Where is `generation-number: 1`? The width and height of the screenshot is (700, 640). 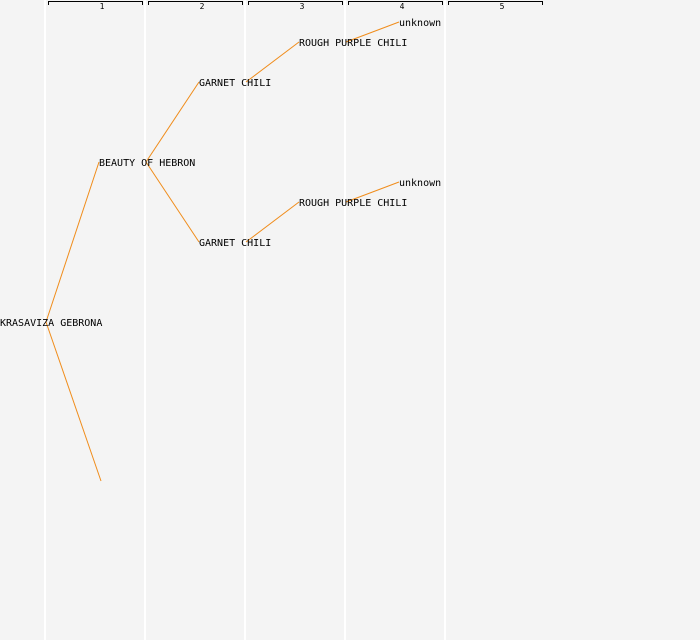
generation-number: 1 is located at coordinates (102, 6).